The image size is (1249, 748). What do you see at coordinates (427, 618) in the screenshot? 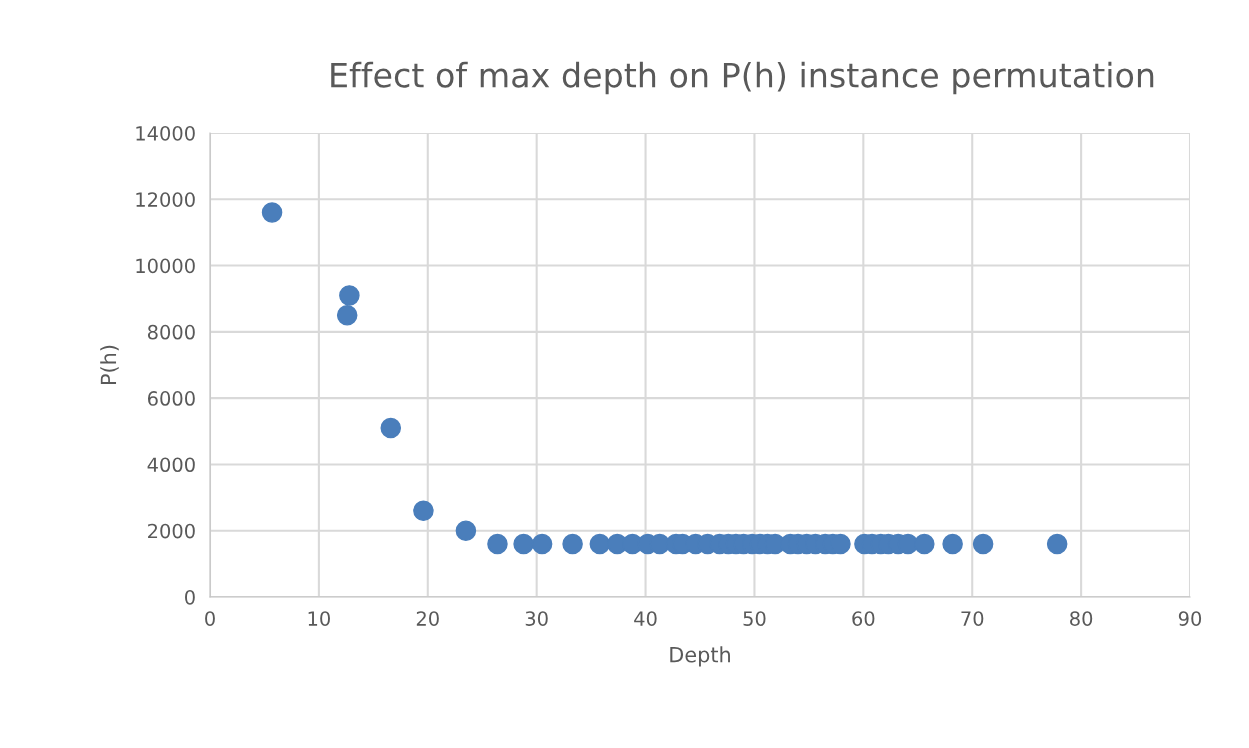
I see `x-tick-label: 20` at bounding box center [427, 618].